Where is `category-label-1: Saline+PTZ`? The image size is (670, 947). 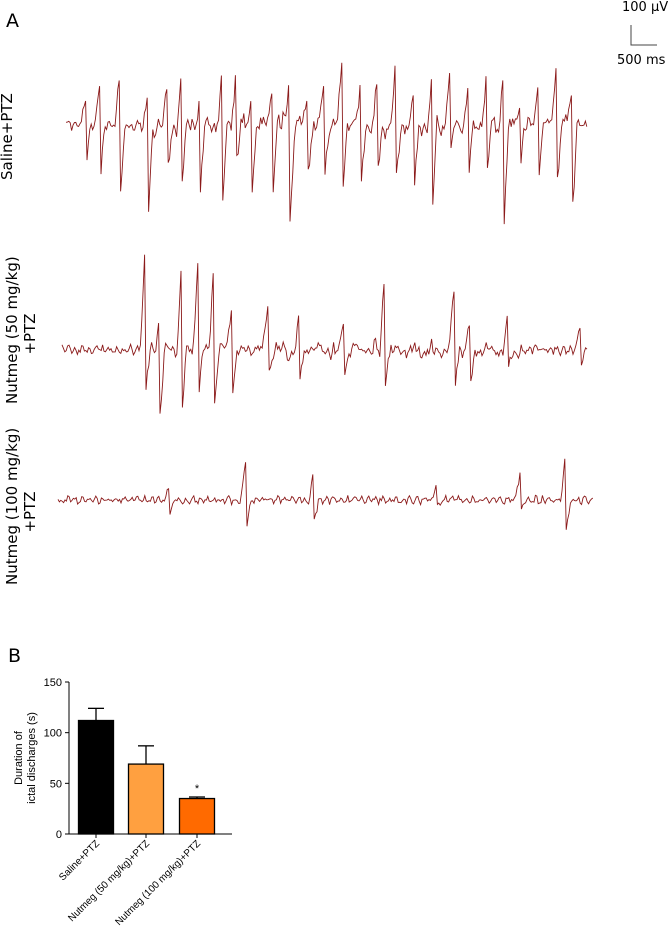
category-label-1: Saline+PTZ is located at coordinates (79, 860).